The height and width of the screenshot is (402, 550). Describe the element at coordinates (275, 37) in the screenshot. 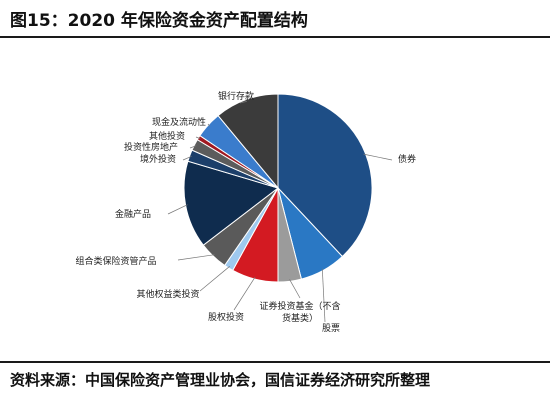

I see `title-divider` at that location.